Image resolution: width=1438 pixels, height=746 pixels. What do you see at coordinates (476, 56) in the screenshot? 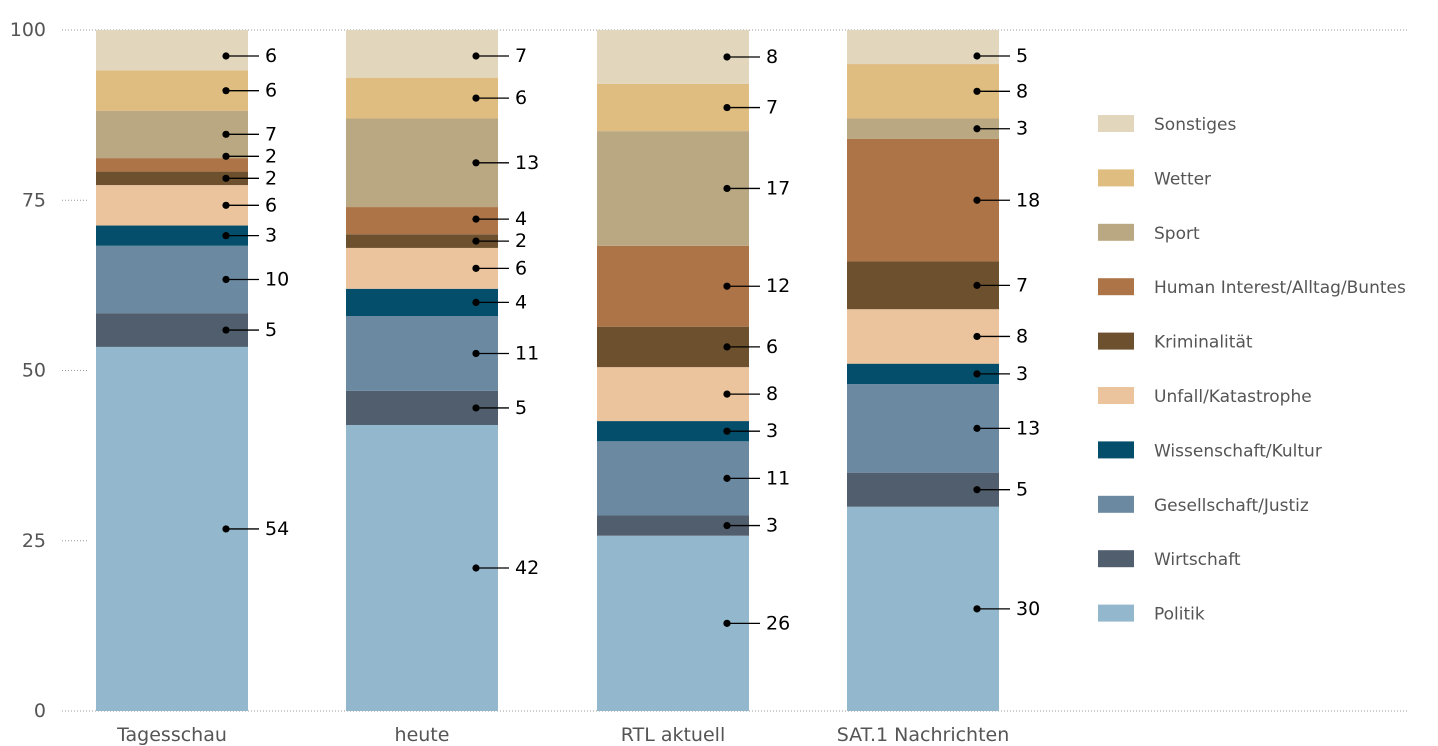
I see `leader-dot-heute-sonstiges` at bounding box center [476, 56].